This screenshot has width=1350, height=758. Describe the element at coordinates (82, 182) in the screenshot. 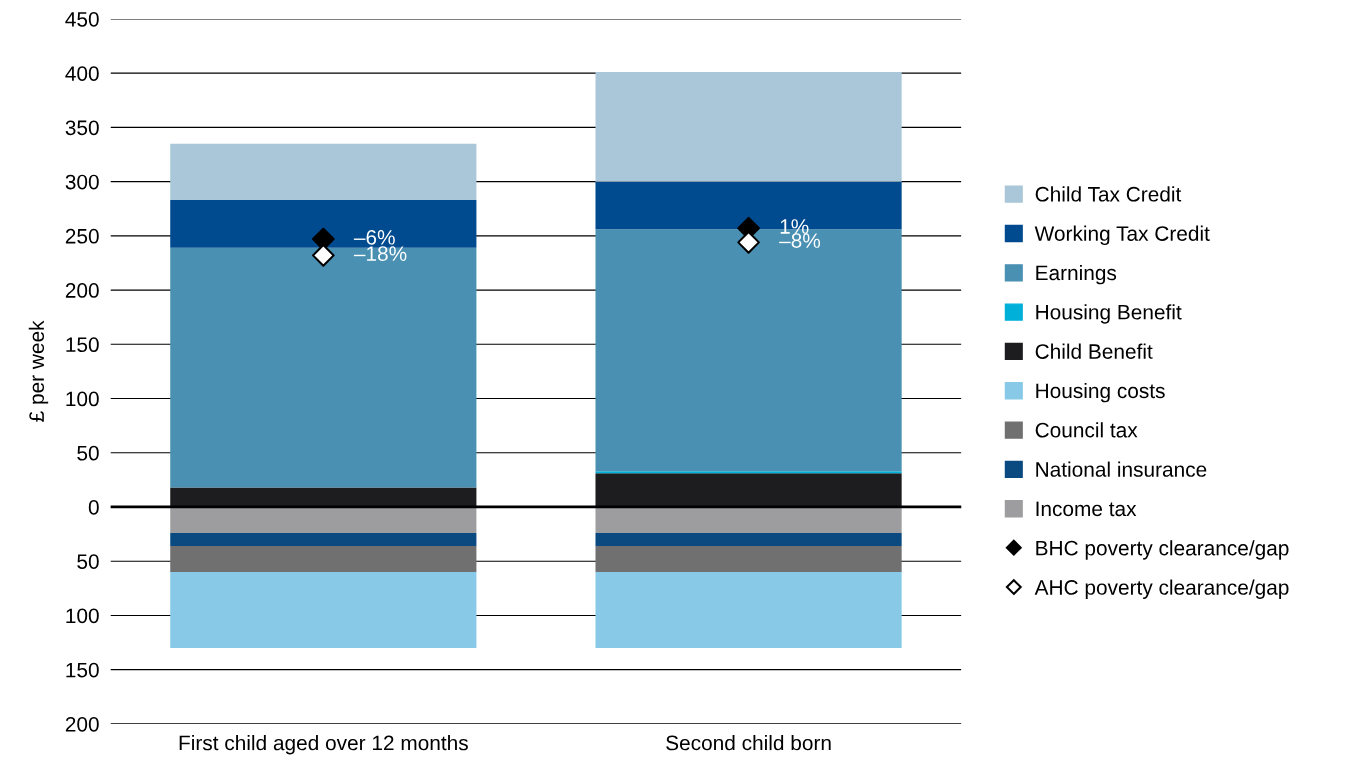

I see `y-tick-label: 300` at that location.